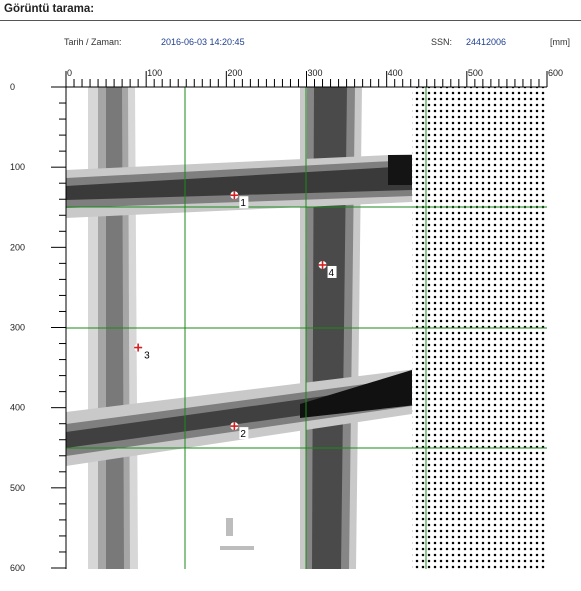  What do you see at coordinates (17, 568) in the screenshot?
I see `left-axis-tick-label: 600` at bounding box center [17, 568].